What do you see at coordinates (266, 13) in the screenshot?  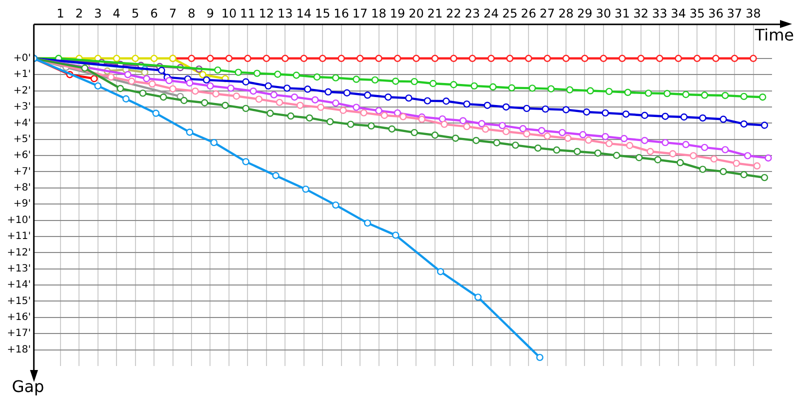 I see `x-tick-label: 12` at bounding box center [266, 13].